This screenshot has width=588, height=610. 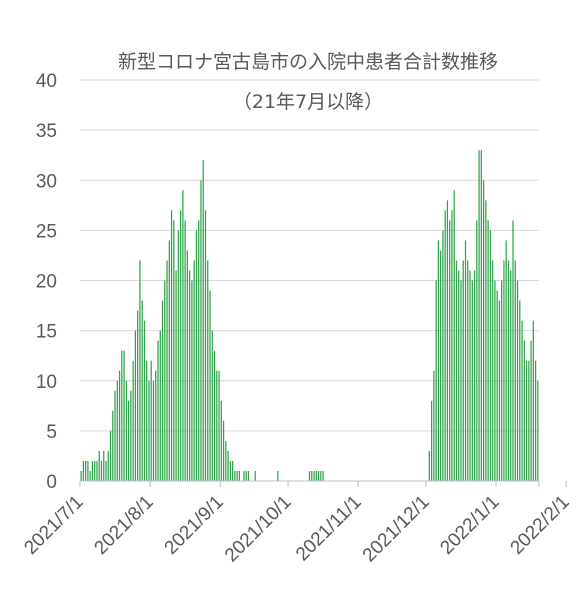 What do you see at coordinates (46, 231) in the screenshot?
I see `y-tick-label: 25` at bounding box center [46, 231].